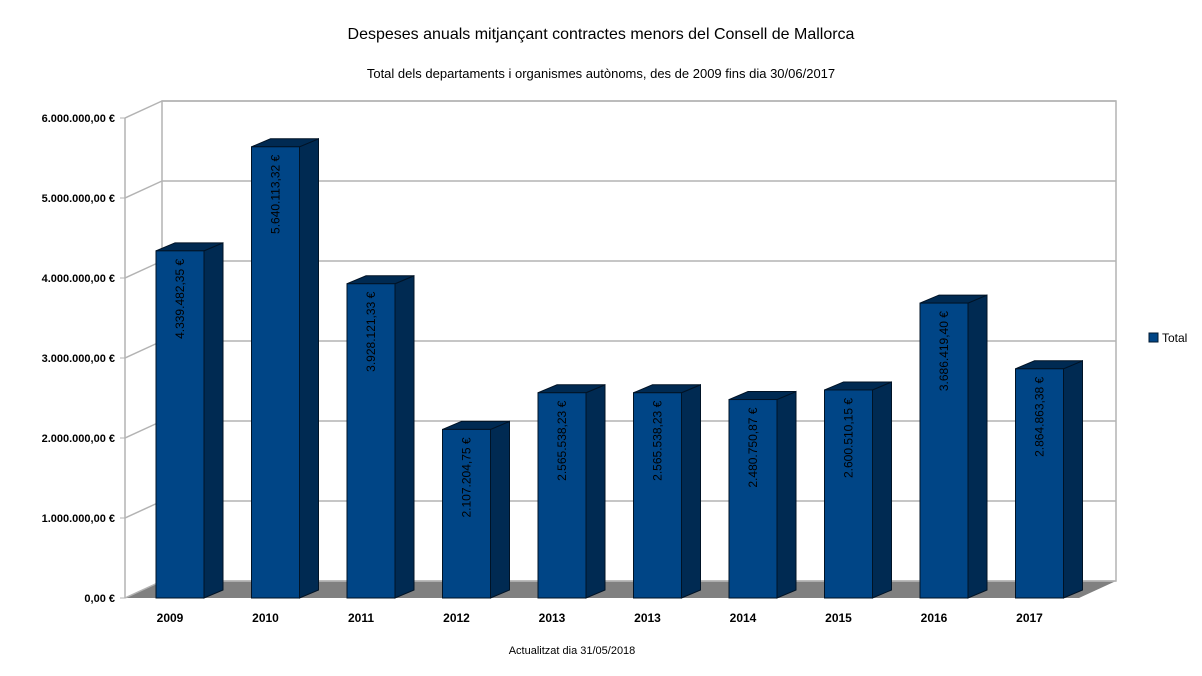 The image size is (1202, 676). What do you see at coordinates (849, 438) in the screenshot?
I see `data-label: 2.600.510,15 €` at bounding box center [849, 438].